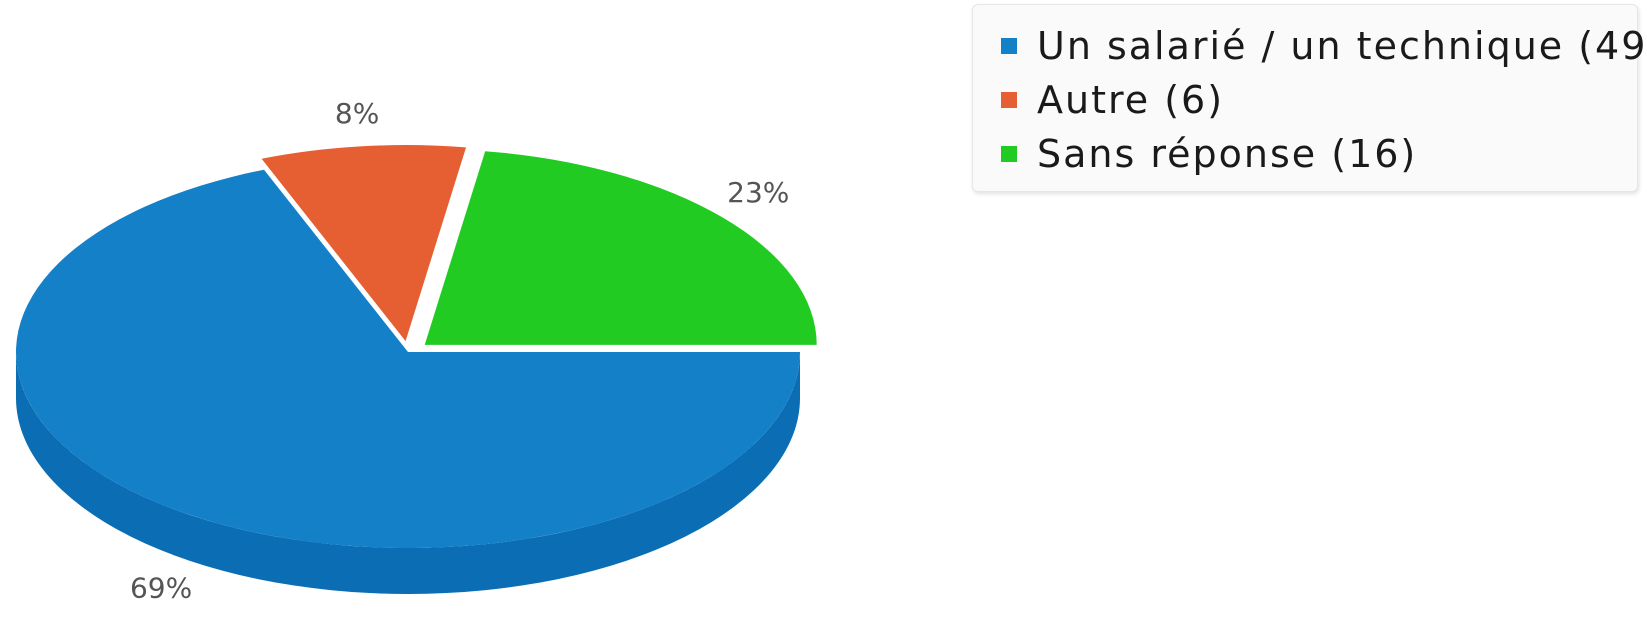  Describe the element at coordinates (357, 113) in the screenshot. I see `slice-percent-label: 8%` at that location.